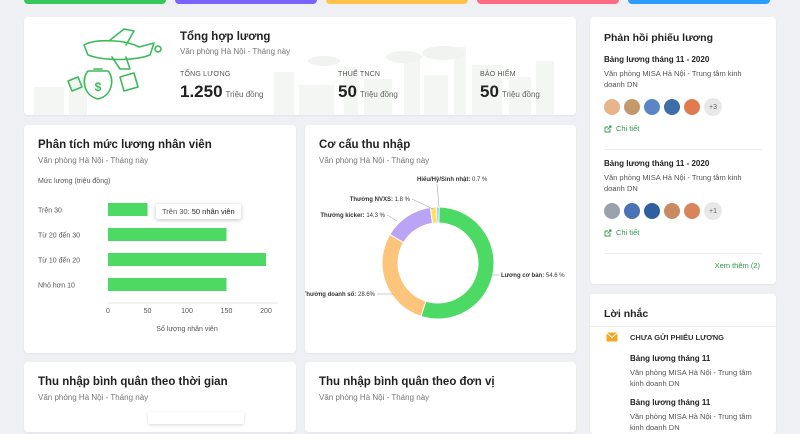  Describe the element at coordinates (266, 311) in the screenshot. I see `x-tick-label: 200` at that location.